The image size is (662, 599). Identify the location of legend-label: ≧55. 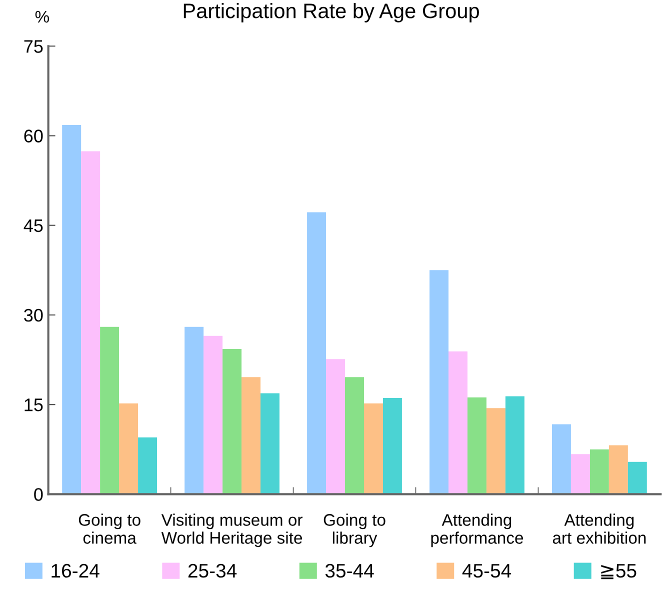
(618, 572).